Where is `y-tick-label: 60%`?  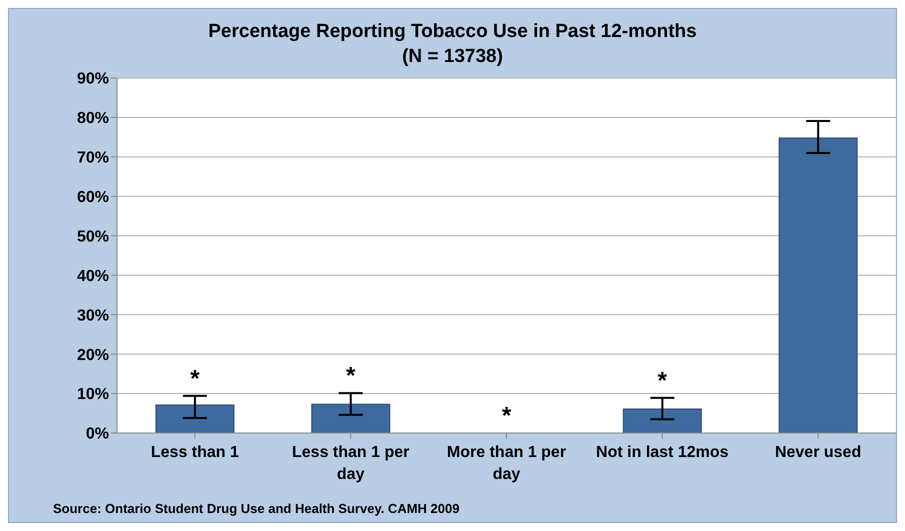
y-tick-label: 60% is located at coordinates (92, 197).